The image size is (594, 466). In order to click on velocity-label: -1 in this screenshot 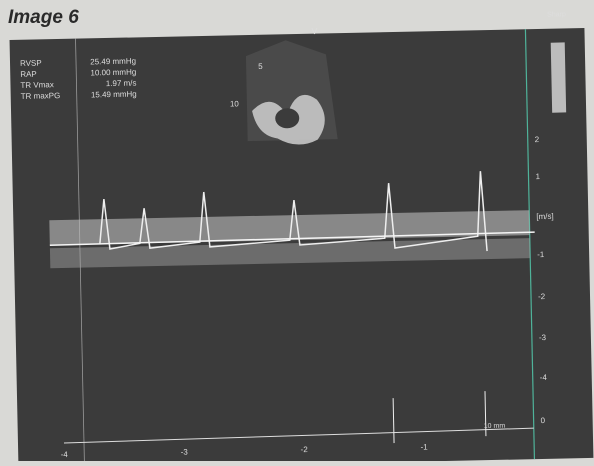, I will do `click(541, 254)`.